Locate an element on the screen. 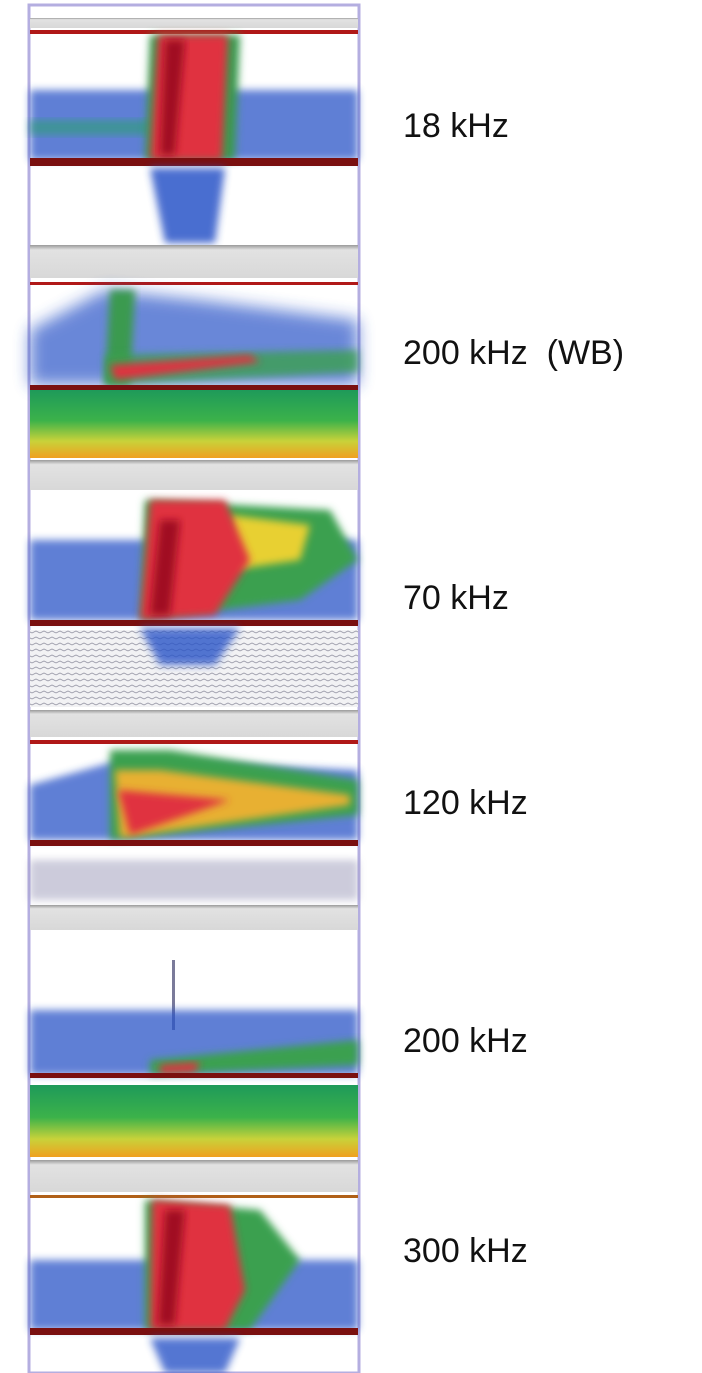 The image size is (702, 1373). frequency-label: 300 kHz is located at coordinates (465, 1251).